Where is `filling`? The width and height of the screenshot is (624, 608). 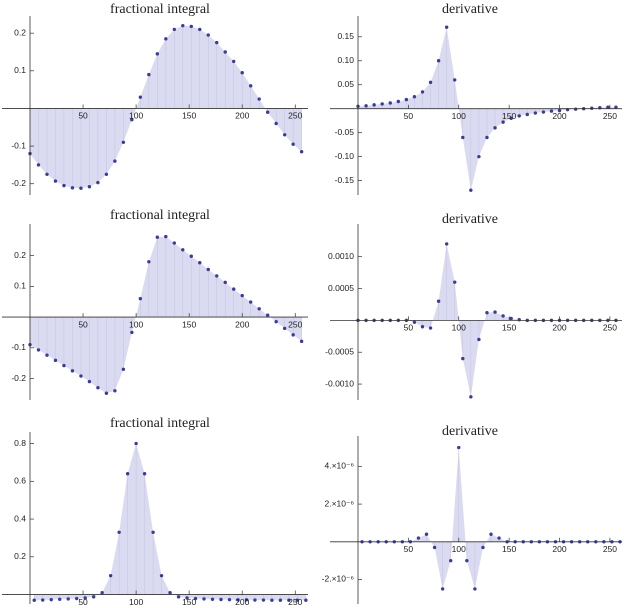
filling is located at coordinates (170, 522).